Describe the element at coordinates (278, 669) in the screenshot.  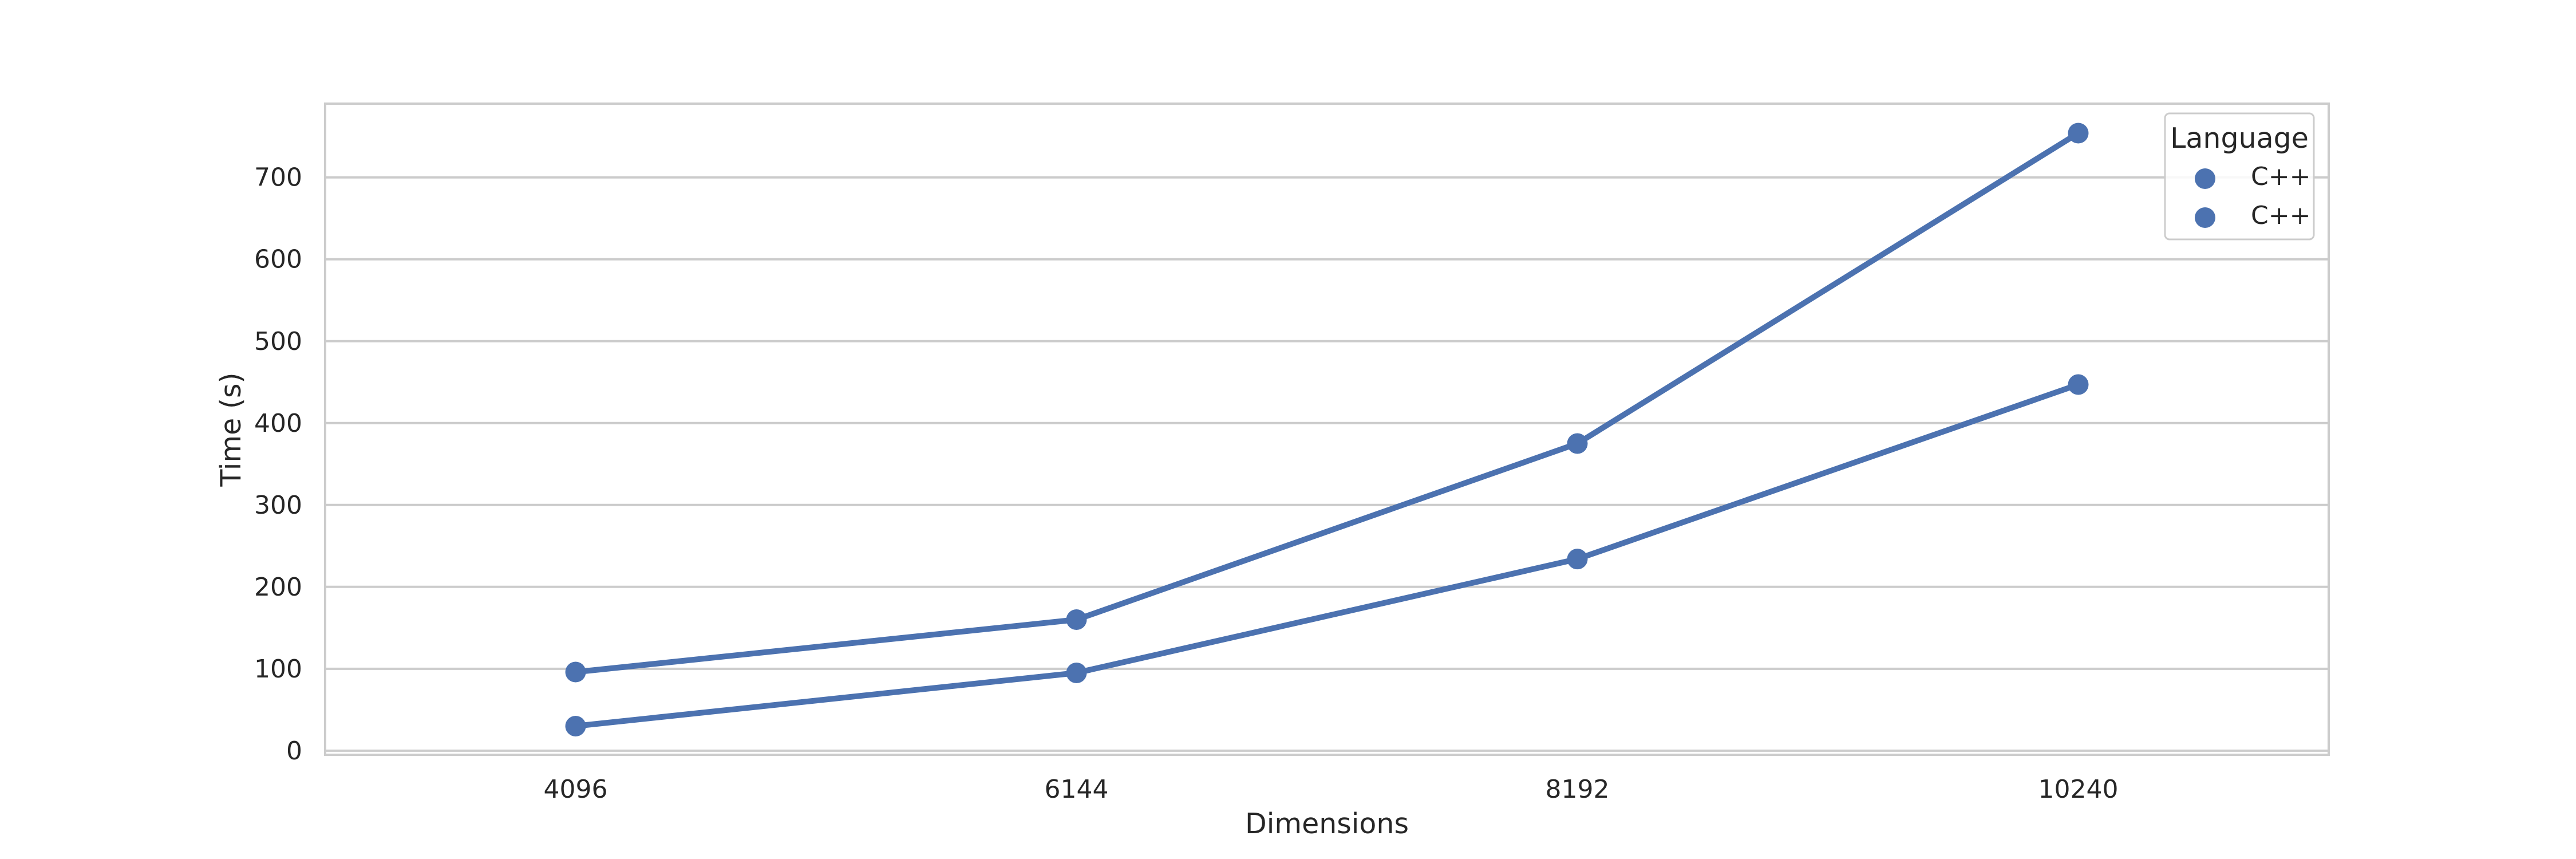
I see `y-tick-label: 100` at that location.